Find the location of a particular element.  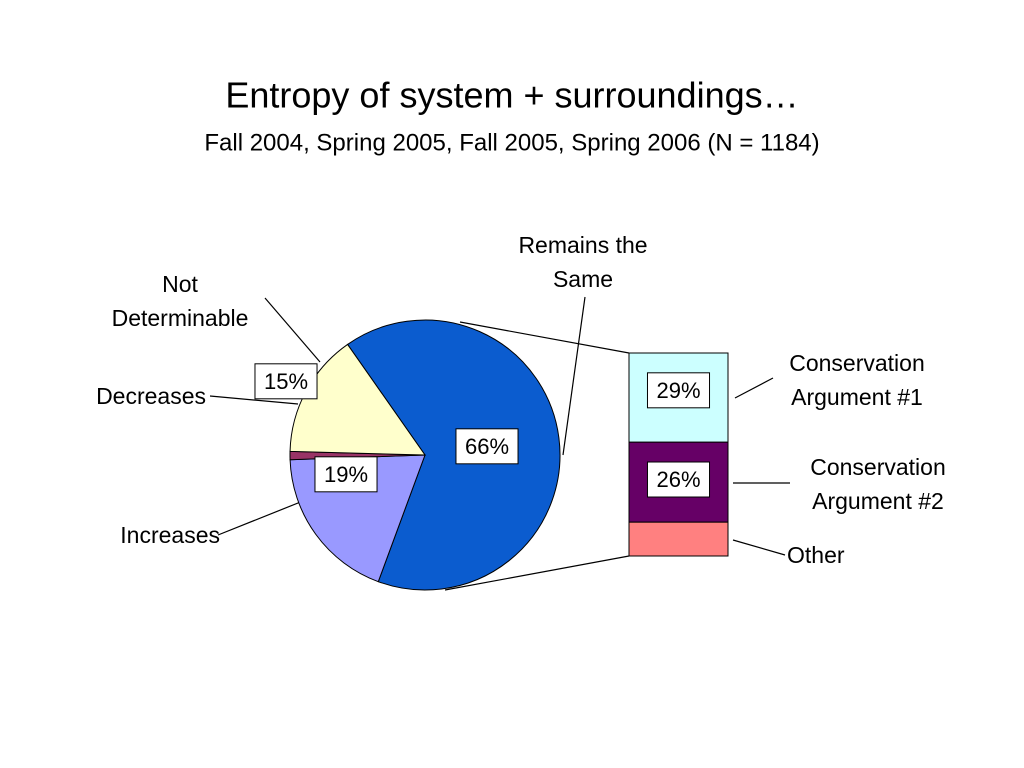

category-label: Remains the Same is located at coordinates (583, 262).